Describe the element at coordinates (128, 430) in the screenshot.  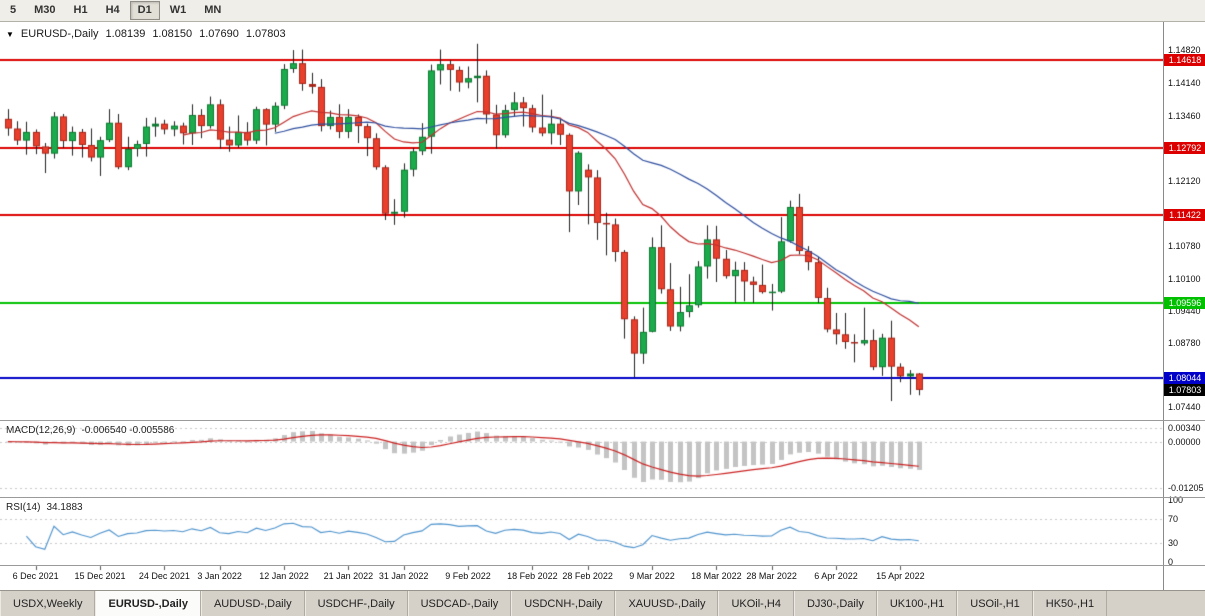
I see `macd-values: -0.006540 -0.005586` at that location.